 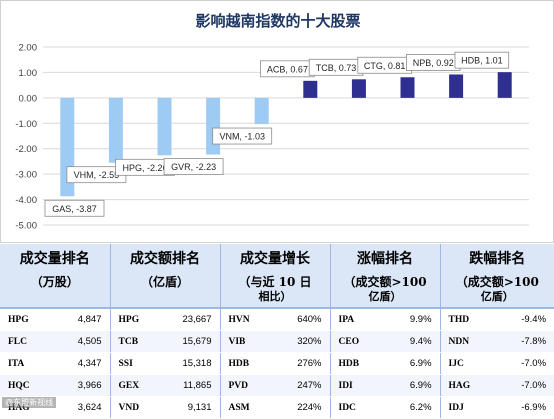 I want to click on value-cell: 4,505, so click(x=84, y=341).